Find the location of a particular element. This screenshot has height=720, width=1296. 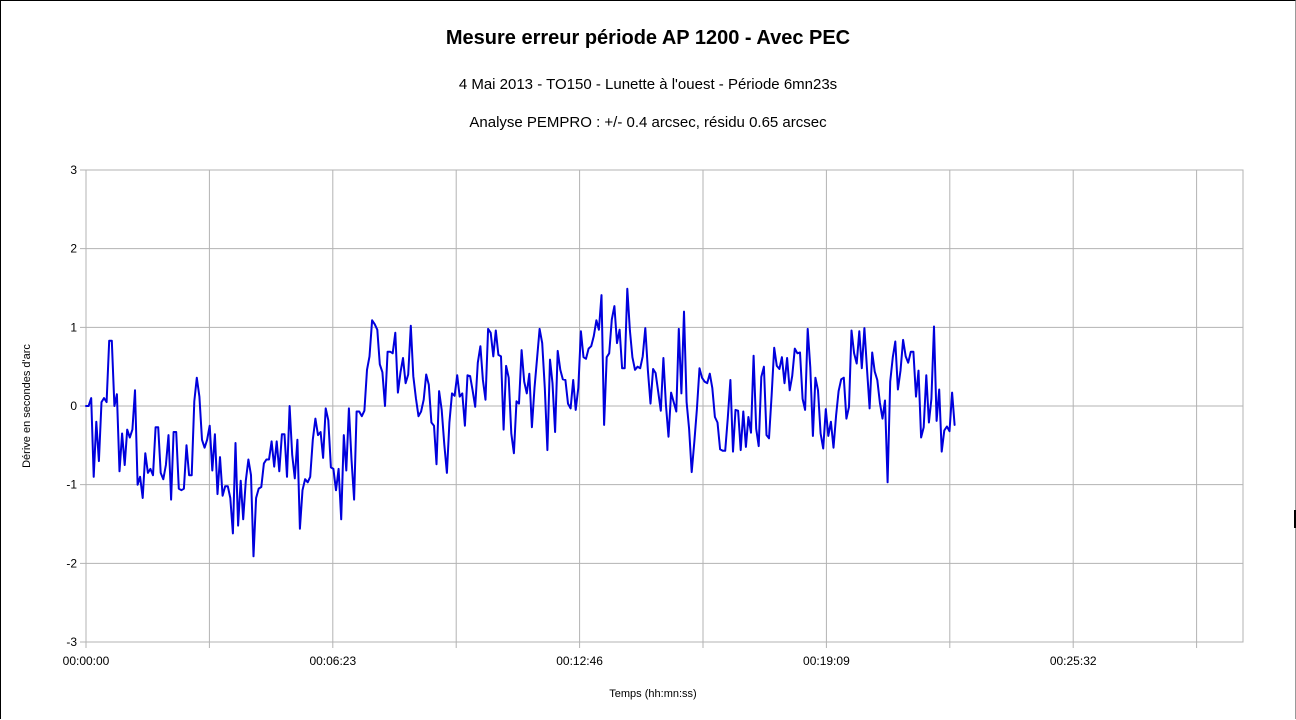

x-tick-label: 00:12:46 is located at coordinates (579, 661).